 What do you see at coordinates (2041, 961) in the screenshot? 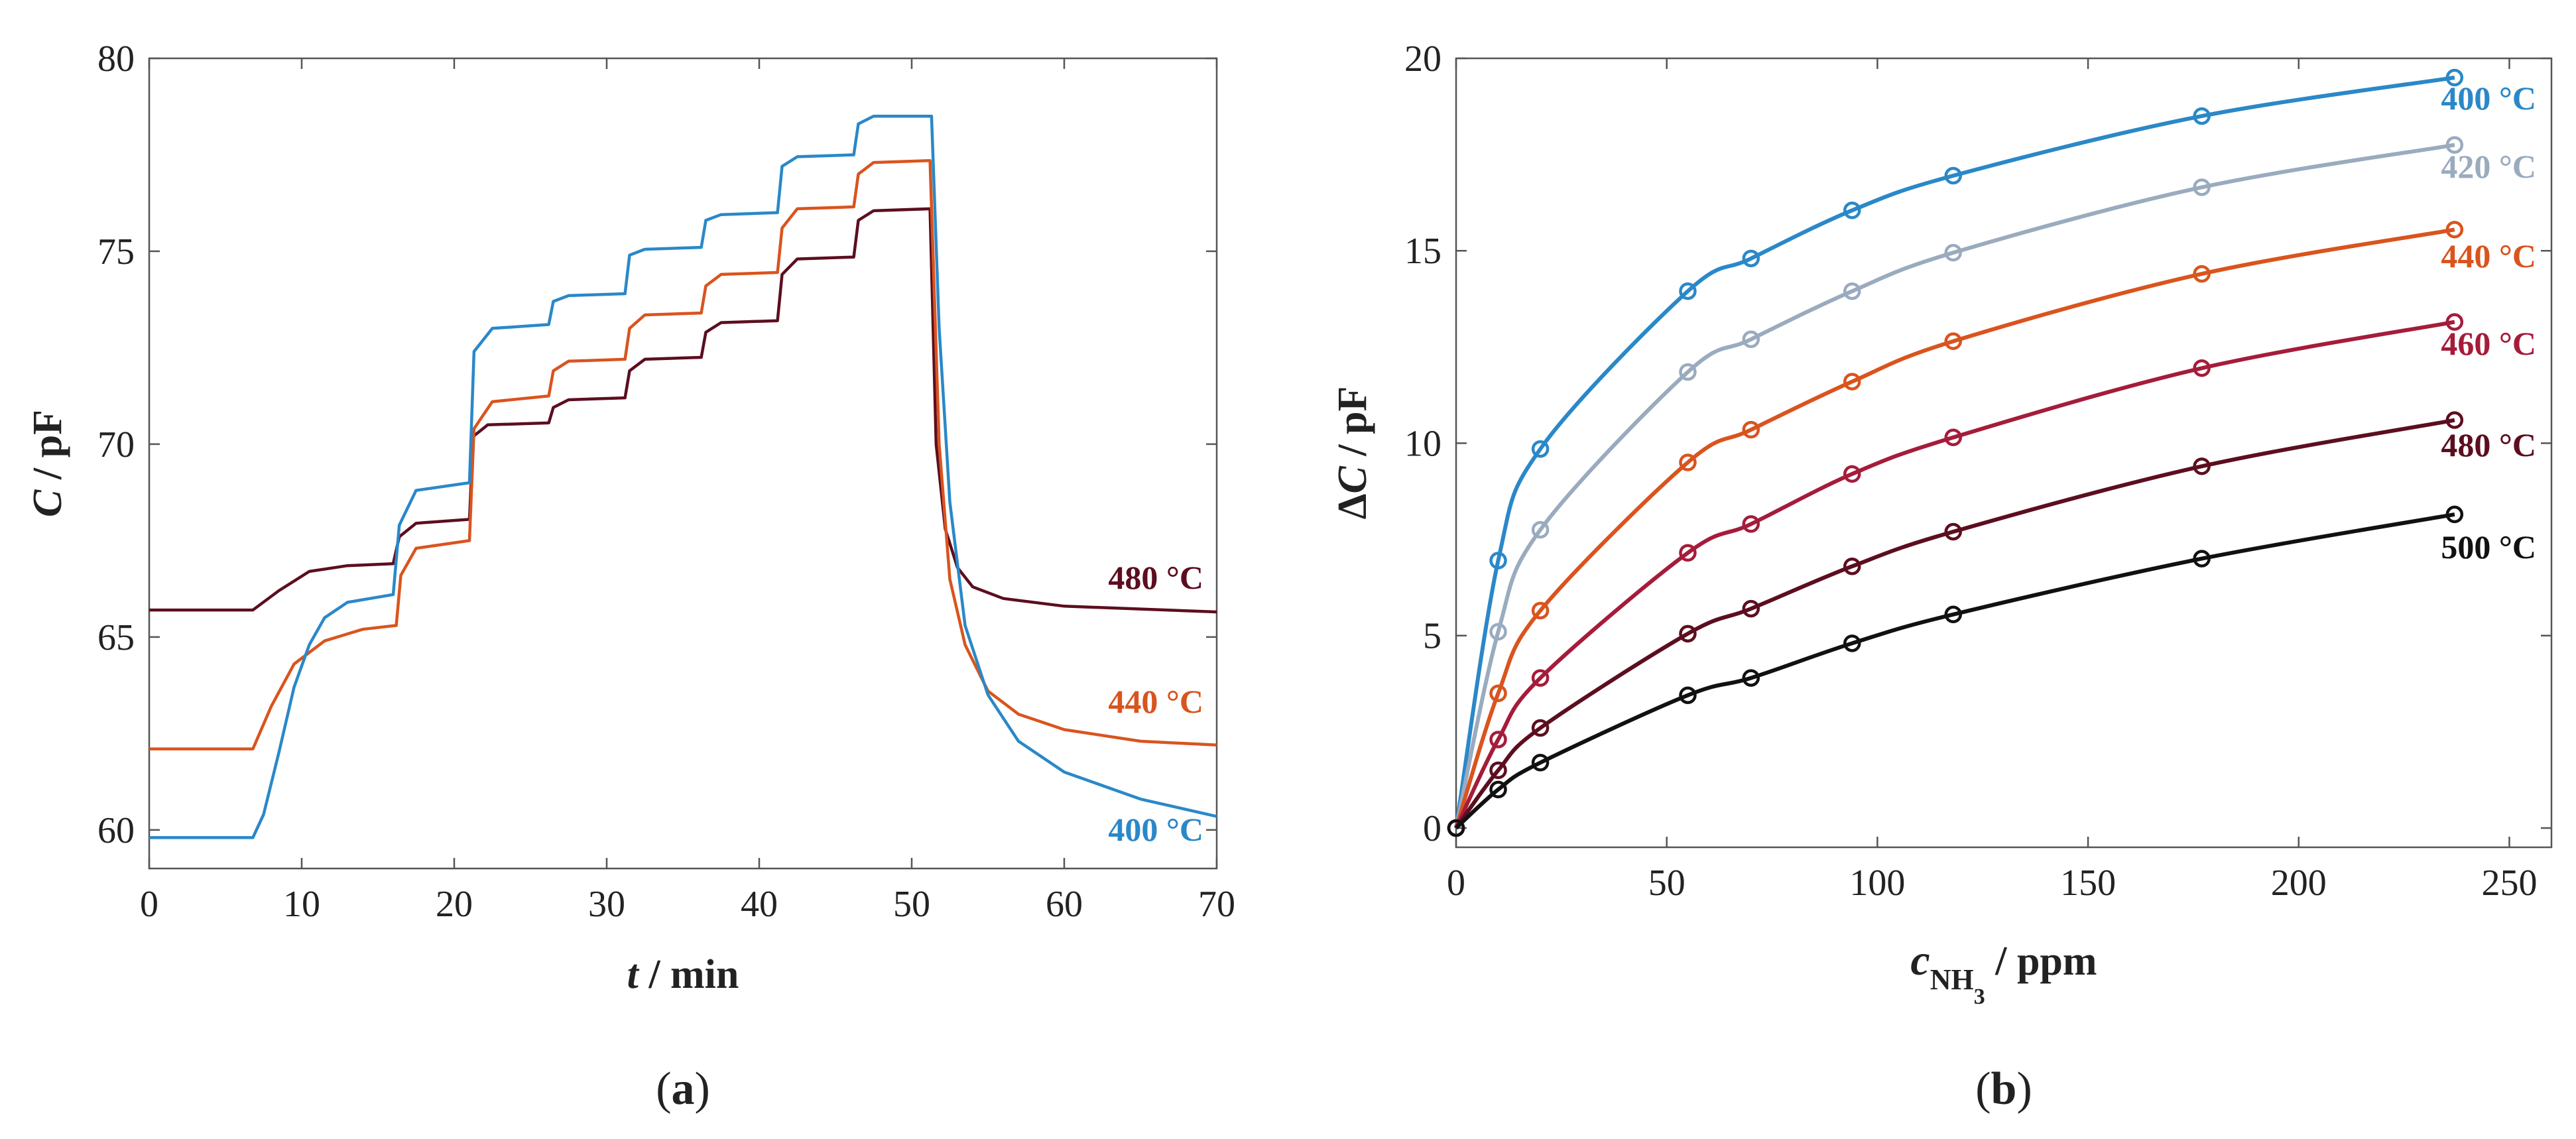
I see `x-axis-title-unit: / ppm` at bounding box center [2041, 961].